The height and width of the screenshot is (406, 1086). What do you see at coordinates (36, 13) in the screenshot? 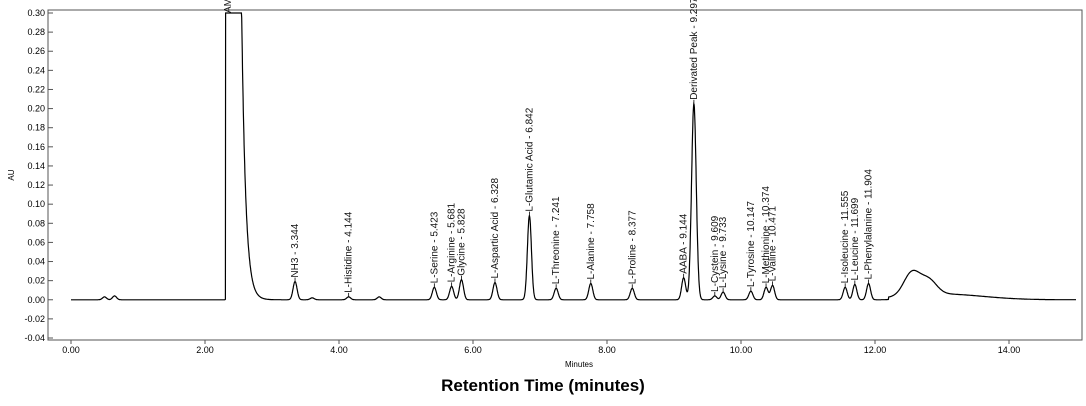
I see `y-tick-label: 0.30` at bounding box center [36, 13].